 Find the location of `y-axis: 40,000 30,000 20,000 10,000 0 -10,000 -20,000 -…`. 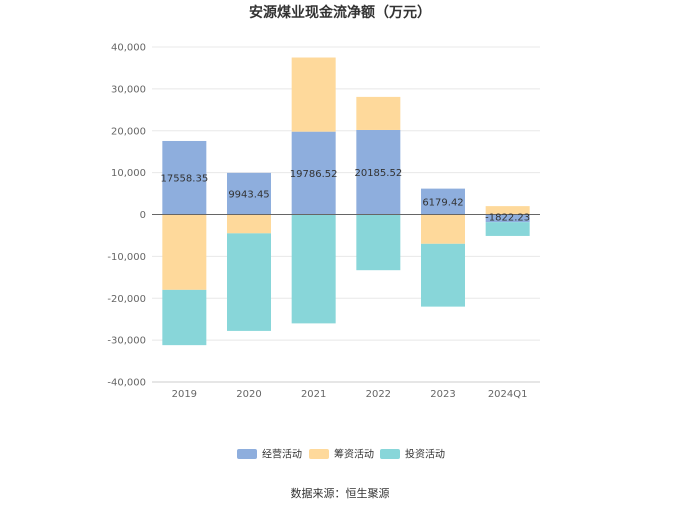

y-axis: 40,000 30,000 20,000 10,000 0 -10,000 -20,000 -… is located at coordinates (126, 216).